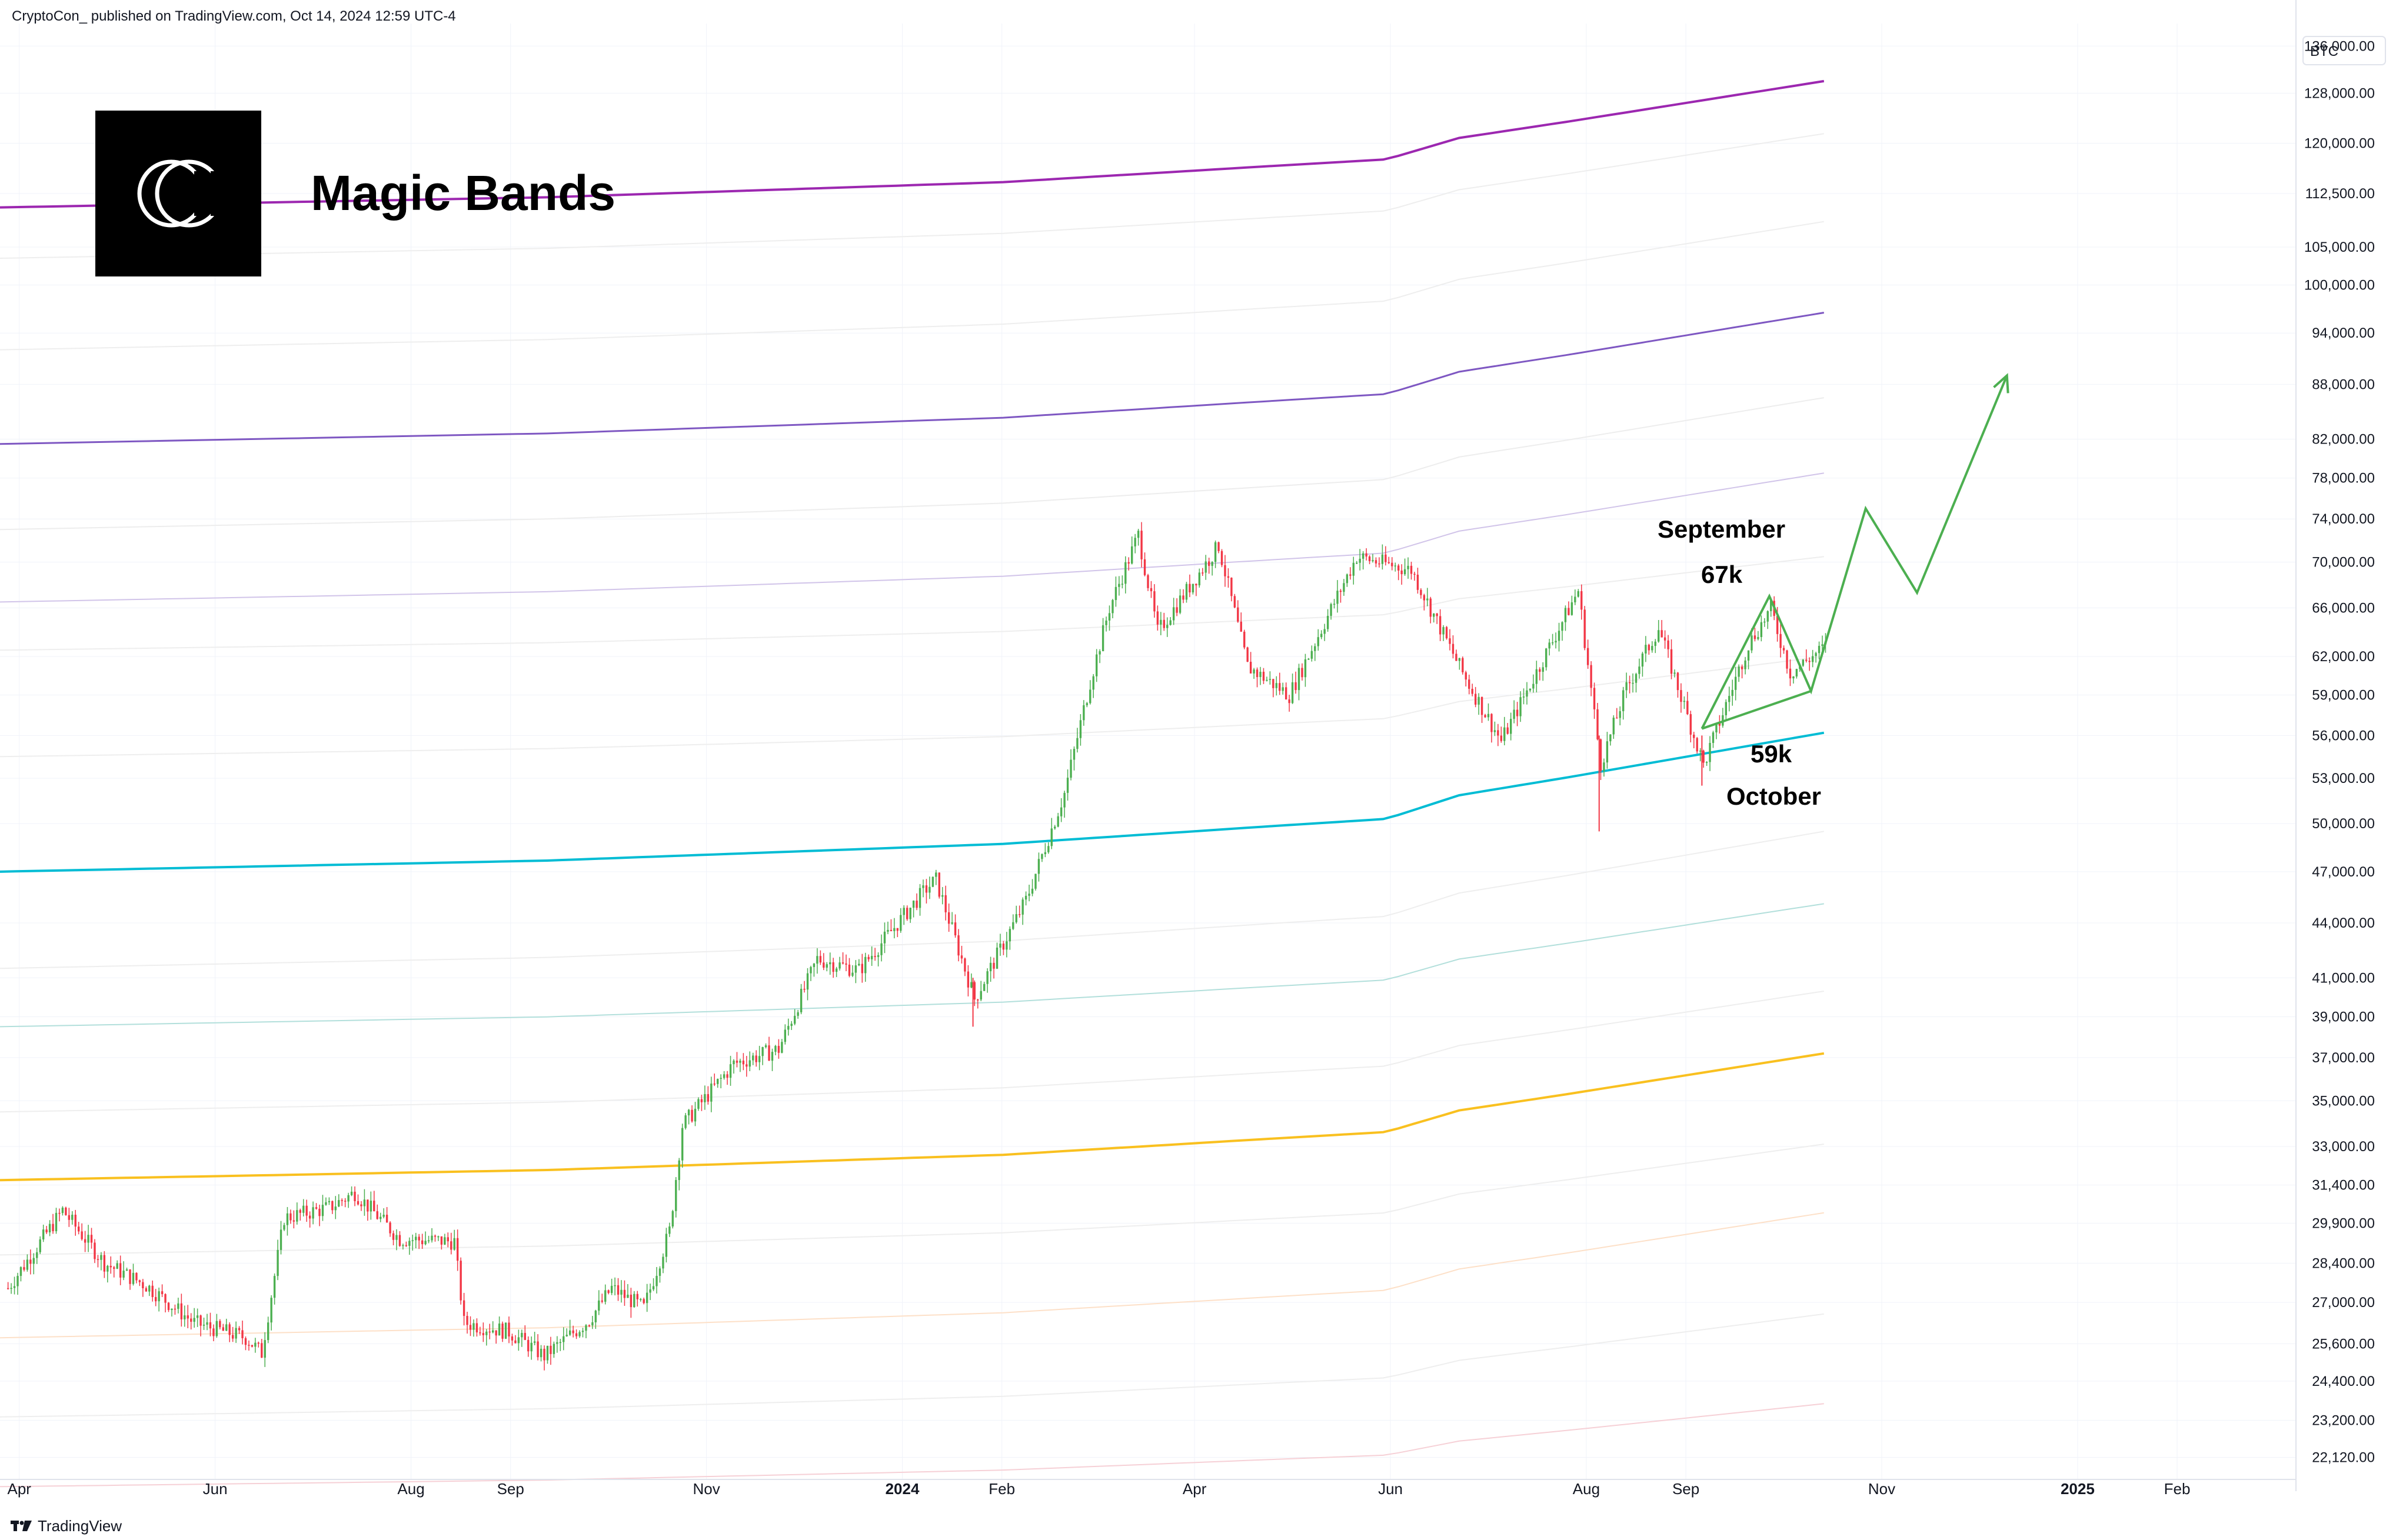  Describe the element at coordinates (2343, 1186) in the screenshot. I see `y-tick-label: 31,400.00` at that location.